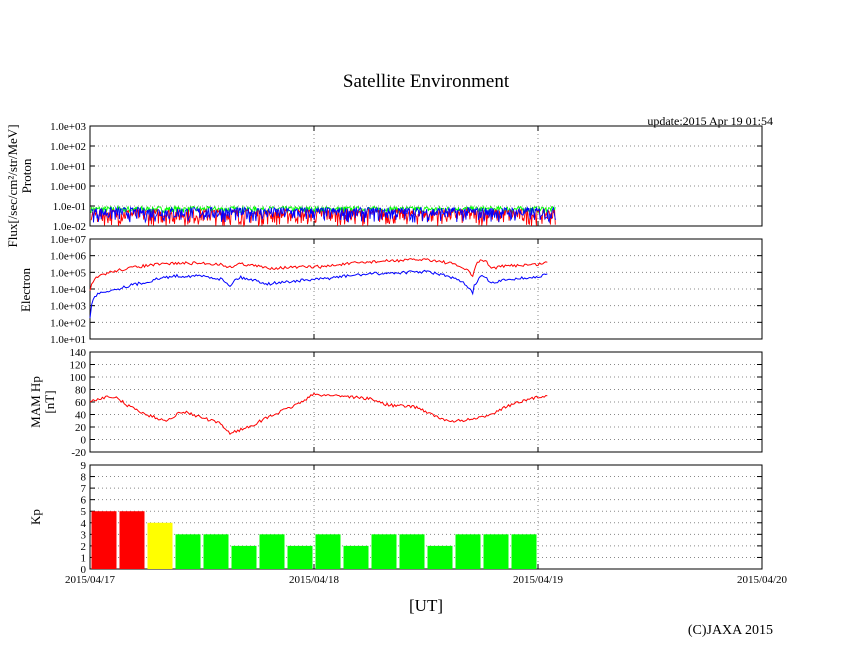 The image size is (846, 655). Describe the element at coordinates (84, 547) in the screenshot. I see `y-tick-label: 2` at that location.